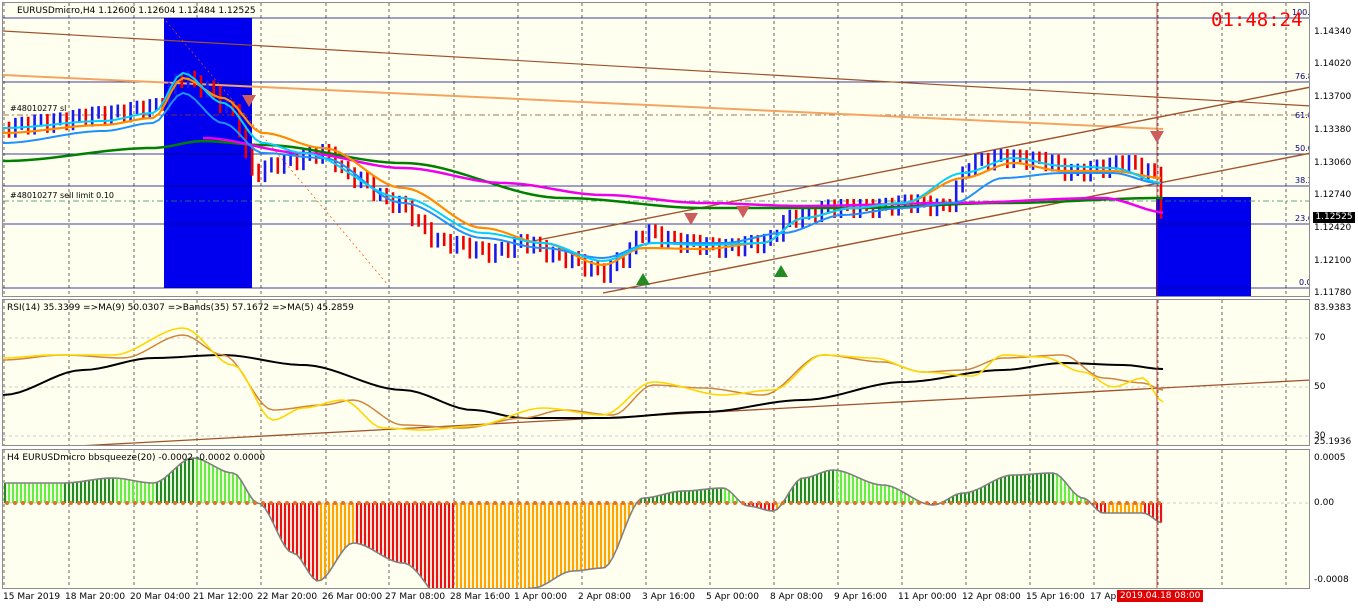 The image size is (1358, 608). Describe the element at coordinates (1302, 115) in the screenshot. I see `fib-level-label: 61.8` at that location.